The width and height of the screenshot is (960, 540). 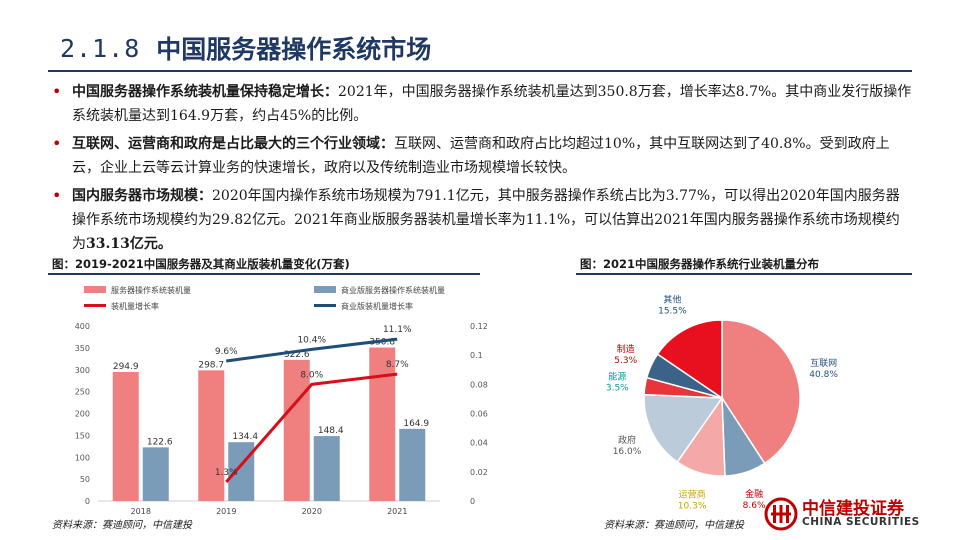 What do you see at coordinates (201, 264) in the screenshot?
I see `left-figure-caption: 图：2019-2021中国服务器及其商业版装机量变化(万套)` at bounding box center [201, 264].